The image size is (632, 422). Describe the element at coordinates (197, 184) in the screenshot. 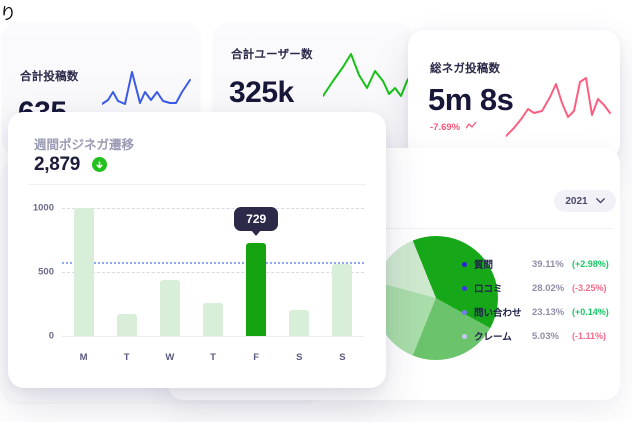

I see `weekly-card-divider` at that location.